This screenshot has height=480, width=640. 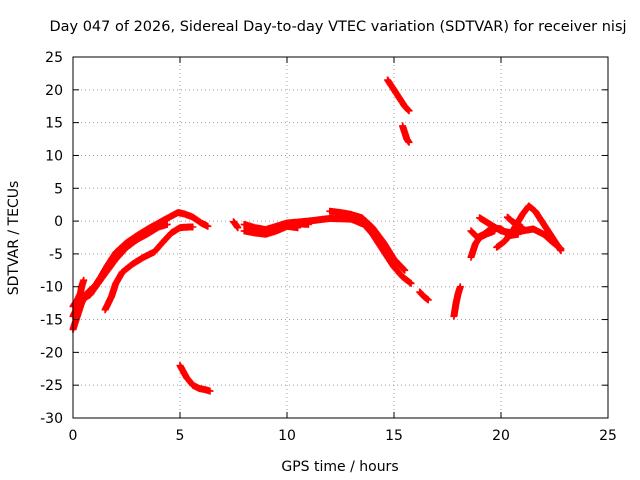 I want to click on x-tick-label: 25, so click(x=608, y=436).